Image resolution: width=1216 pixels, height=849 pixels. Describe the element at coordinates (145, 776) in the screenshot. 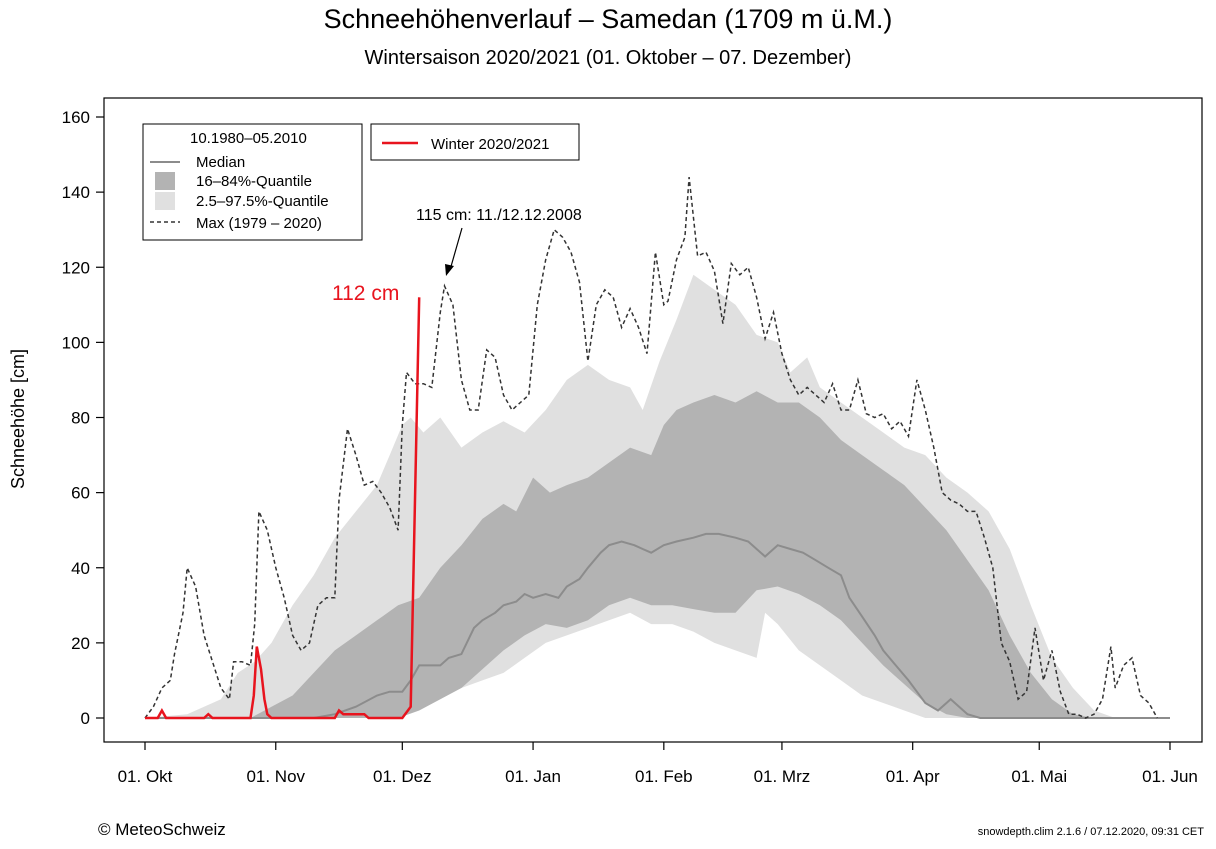

I see `x-tick-label: 01. Okt` at that location.